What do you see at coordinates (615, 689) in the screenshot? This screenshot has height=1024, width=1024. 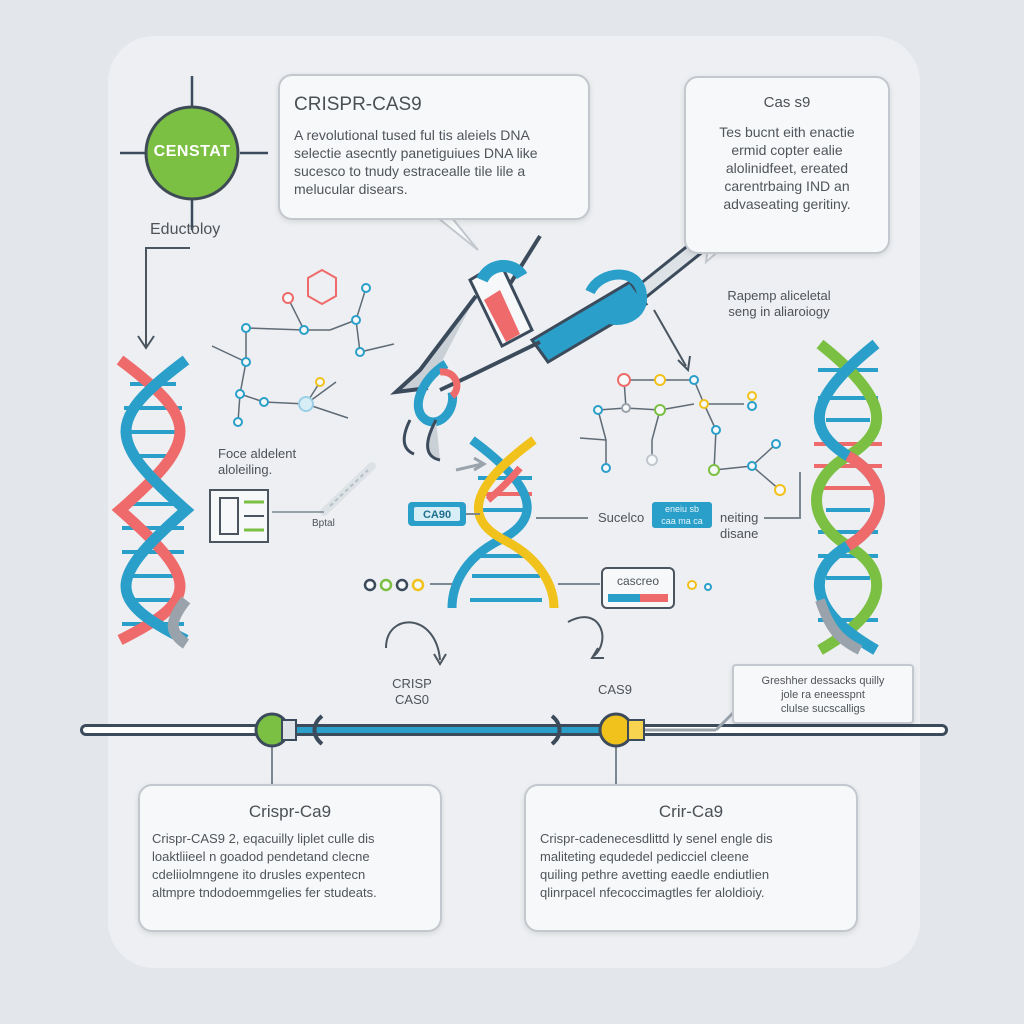 I see `timeline-right-label: CAS9` at bounding box center [615, 689].